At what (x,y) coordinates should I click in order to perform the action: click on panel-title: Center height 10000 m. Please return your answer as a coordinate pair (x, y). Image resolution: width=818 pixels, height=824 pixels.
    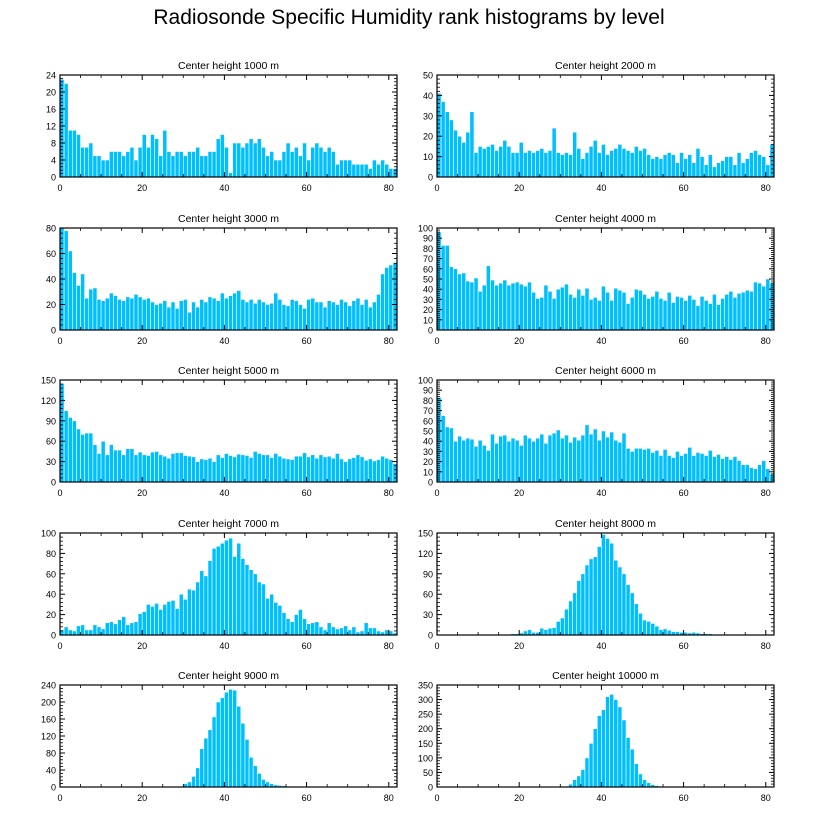
    Looking at the image, I should click on (605, 676).